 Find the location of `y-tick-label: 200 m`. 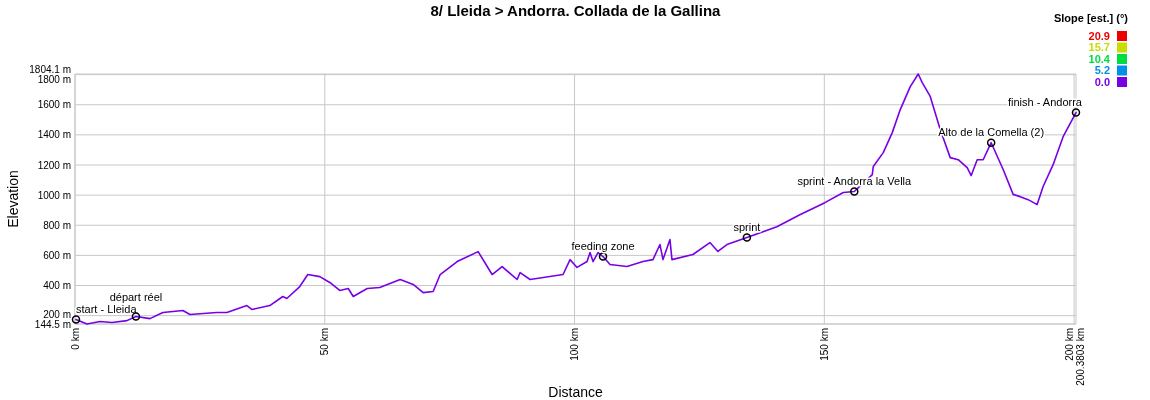

y-tick-label: 200 m is located at coordinates (57, 315).